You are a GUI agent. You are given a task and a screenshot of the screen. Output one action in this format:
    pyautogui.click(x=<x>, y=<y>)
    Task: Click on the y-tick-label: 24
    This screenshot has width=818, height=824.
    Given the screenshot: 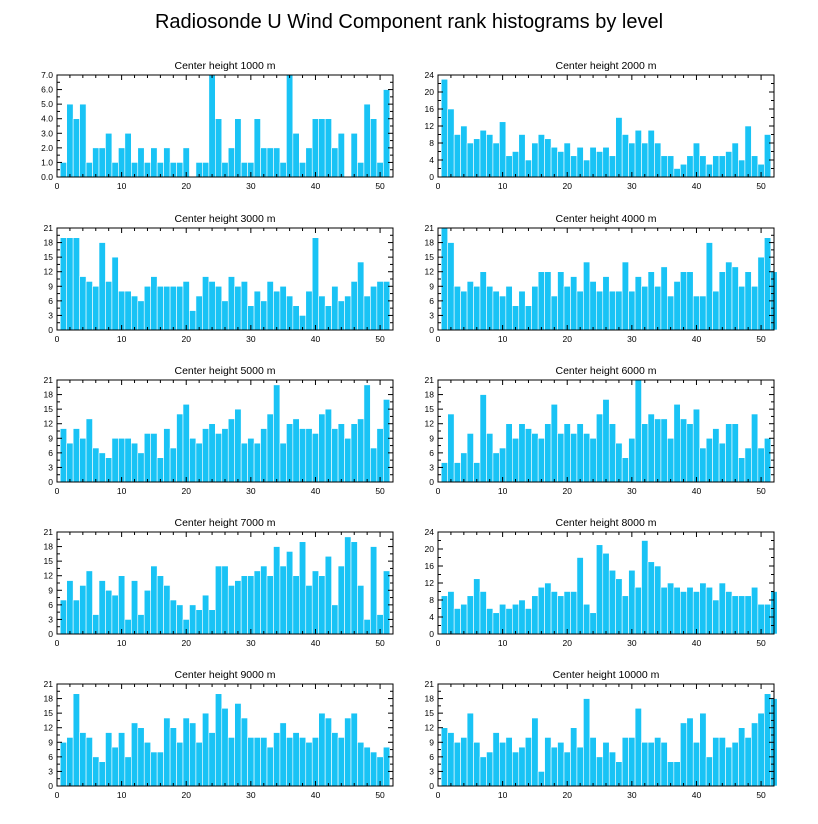 What is the action you would take?
    pyautogui.click(x=430, y=75)
    